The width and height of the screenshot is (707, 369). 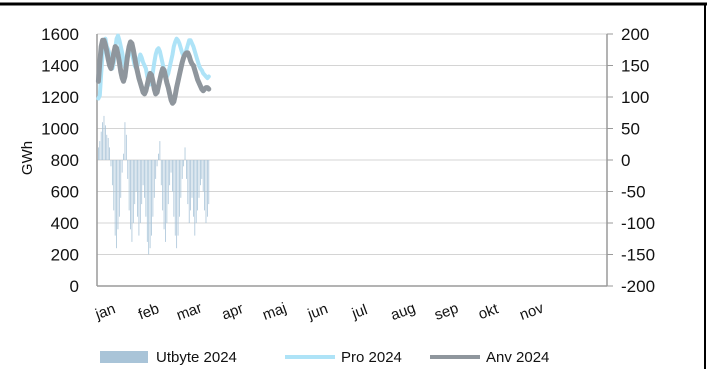 What do you see at coordinates (196, 357) in the screenshot?
I see `legend-label: Utbyte 2024` at bounding box center [196, 357].